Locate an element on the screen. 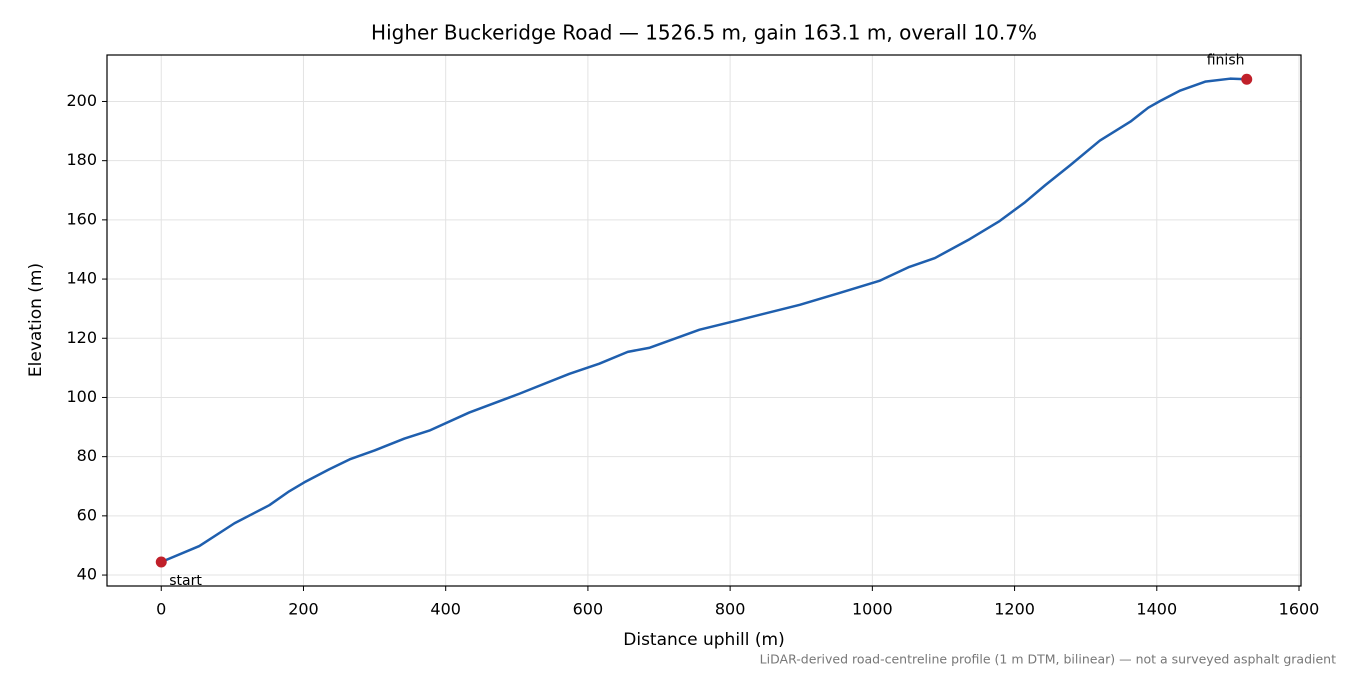 This screenshot has width=1350, height=675. y-tick-label: 60 is located at coordinates (87, 514).